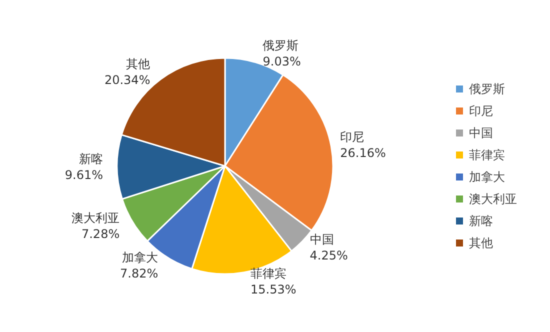  Describe the element at coordinates (127, 80) in the screenshot. I see `data-label: 20.34%` at that location.